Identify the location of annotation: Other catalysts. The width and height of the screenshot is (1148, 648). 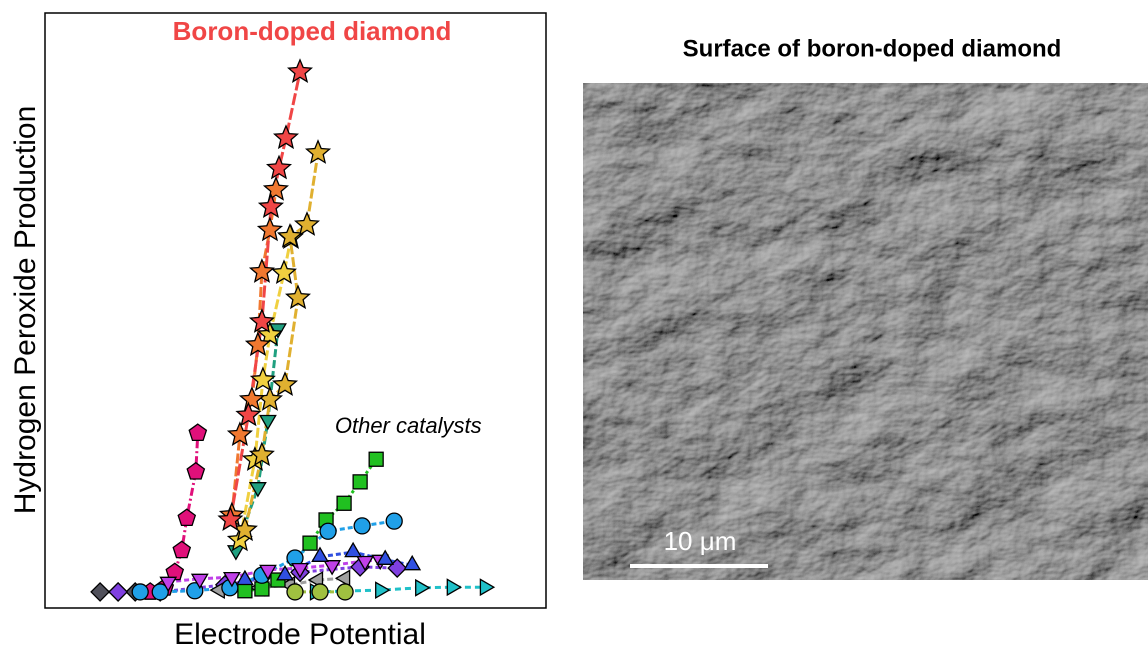
(408, 425).